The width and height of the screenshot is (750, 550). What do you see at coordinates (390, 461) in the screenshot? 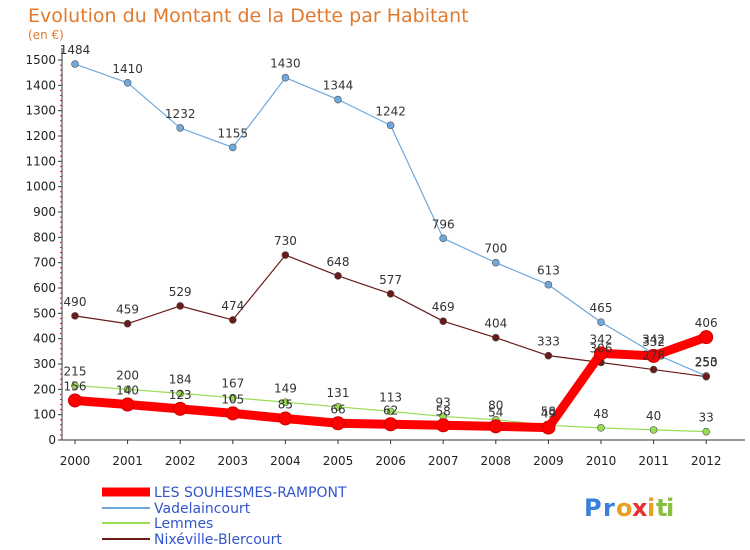
I see `x-tick-label: 2006` at bounding box center [390, 461].